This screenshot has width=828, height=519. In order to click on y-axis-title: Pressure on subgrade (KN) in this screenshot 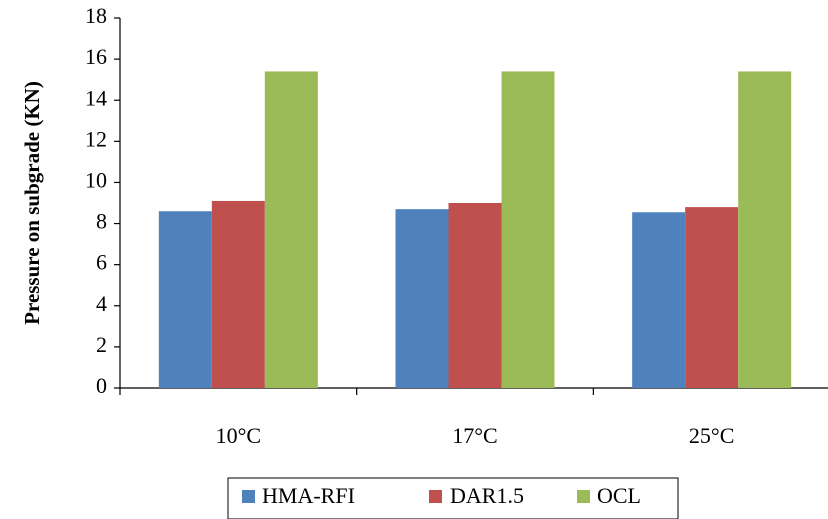, I will do `click(32, 203)`.